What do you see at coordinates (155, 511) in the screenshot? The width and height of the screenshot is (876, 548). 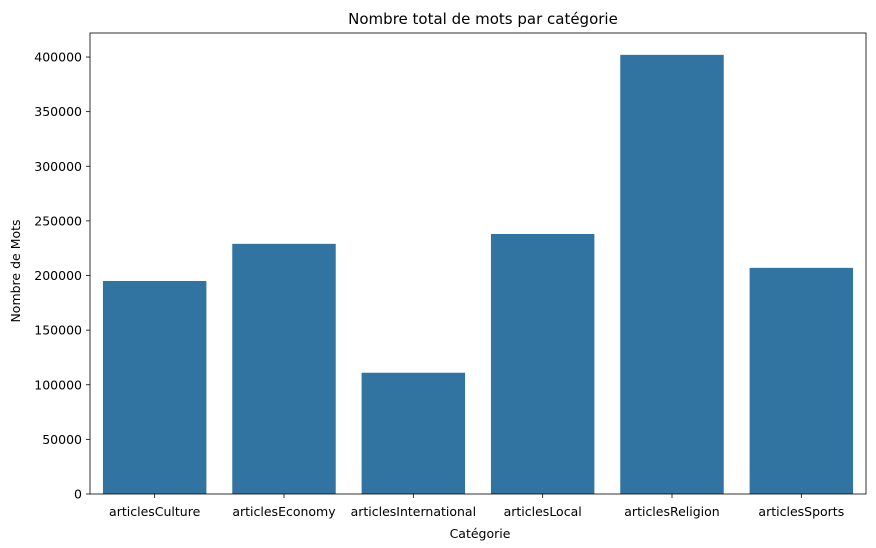 I see `x-tick-label: articlesCulture` at bounding box center [155, 511].